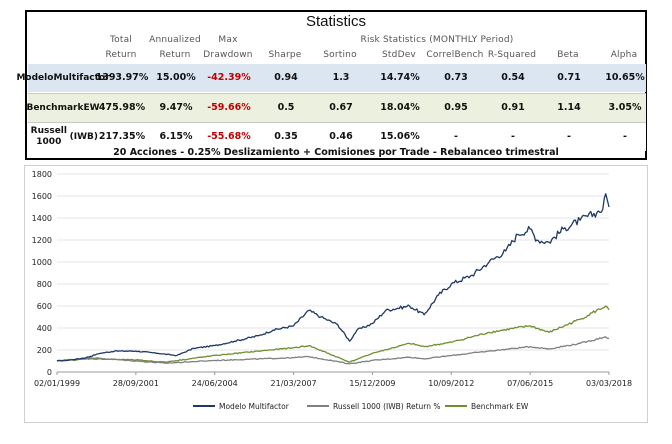 This screenshot has width=672, height=444. I want to click on column-header-line2: Beta, so click(568, 55).